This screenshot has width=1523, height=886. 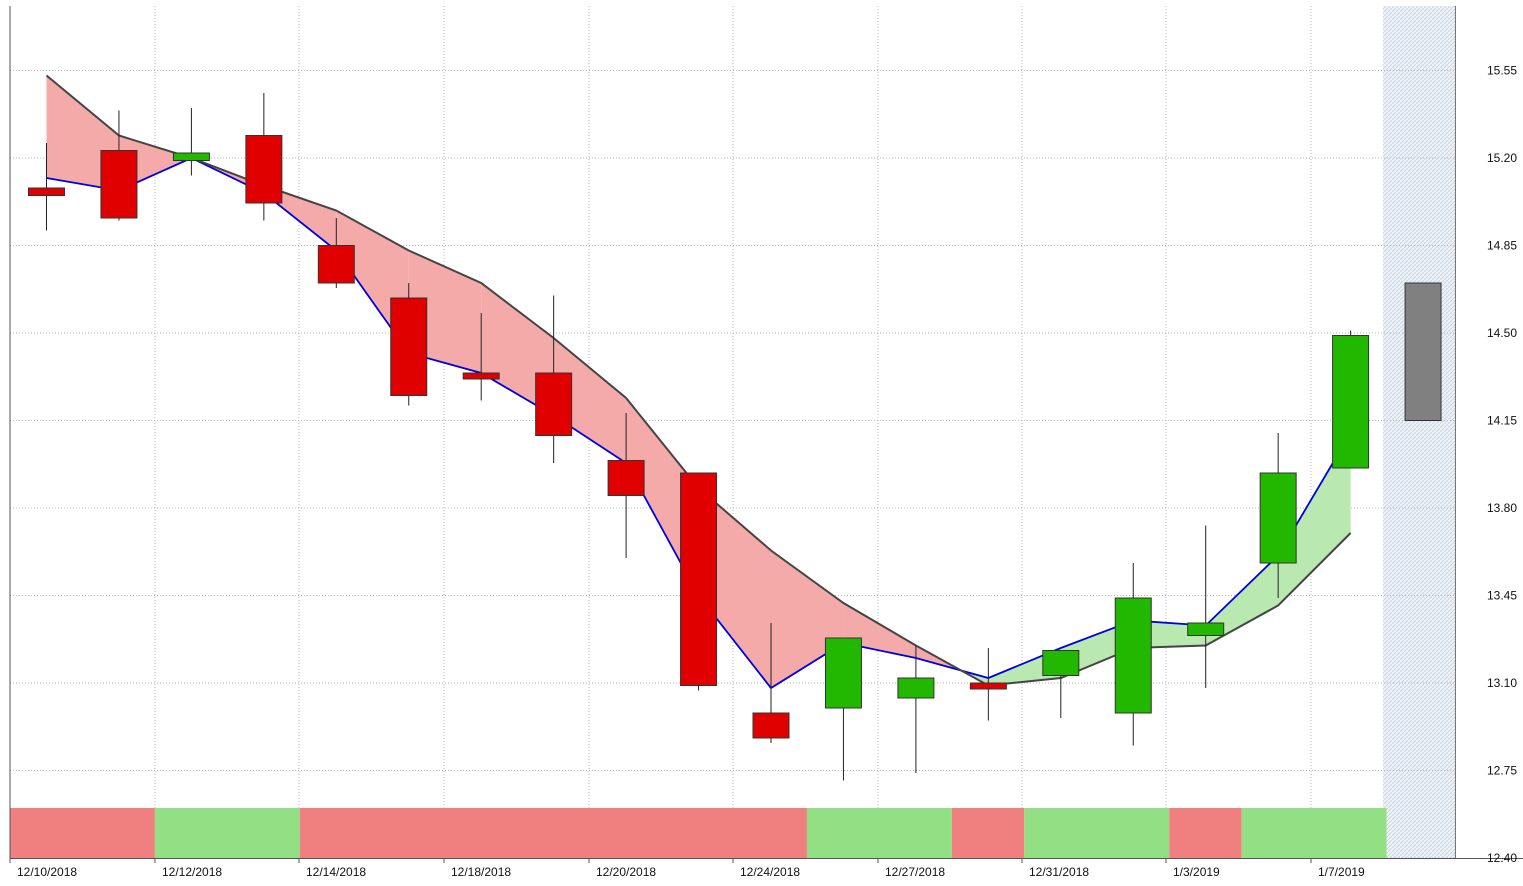 I want to click on y-tick-label: 13.80, so click(x=1502, y=508).